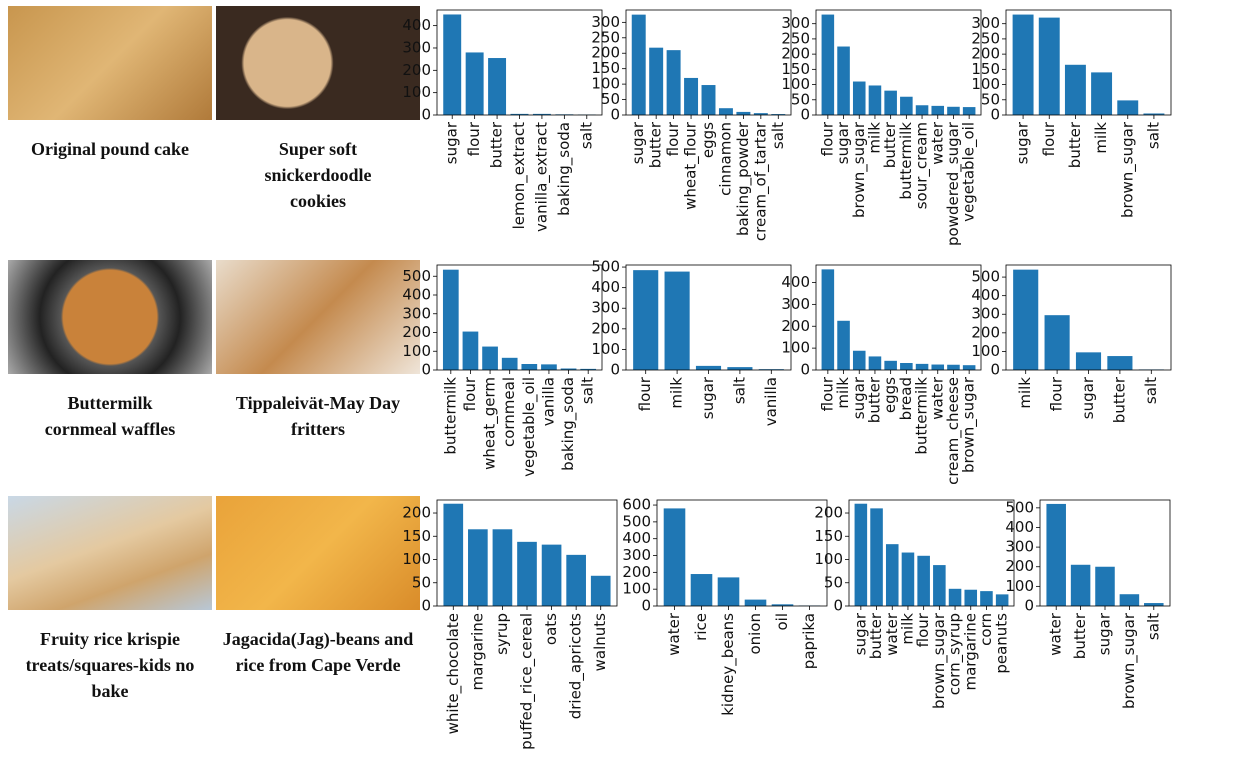 The width and height of the screenshot is (1243, 761). Describe the element at coordinates (906, 398) in the screenshot. I see `x-tick-label: bread` at that location.